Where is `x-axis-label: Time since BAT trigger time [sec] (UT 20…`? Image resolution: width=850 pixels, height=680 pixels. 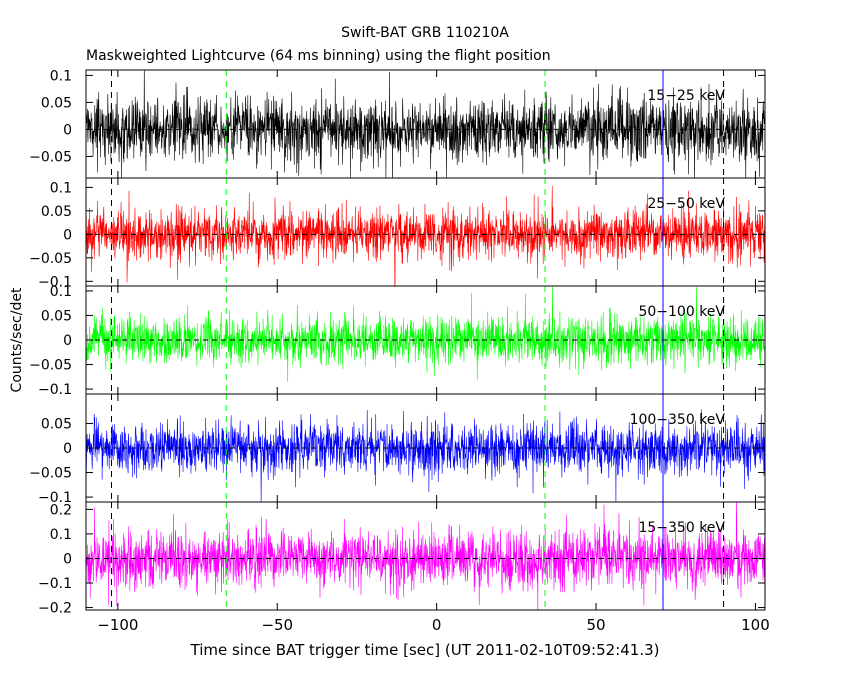
x-axis-label: Time since BAT trigger time [sec] (UT 20… is located at coordinates (425, 650).